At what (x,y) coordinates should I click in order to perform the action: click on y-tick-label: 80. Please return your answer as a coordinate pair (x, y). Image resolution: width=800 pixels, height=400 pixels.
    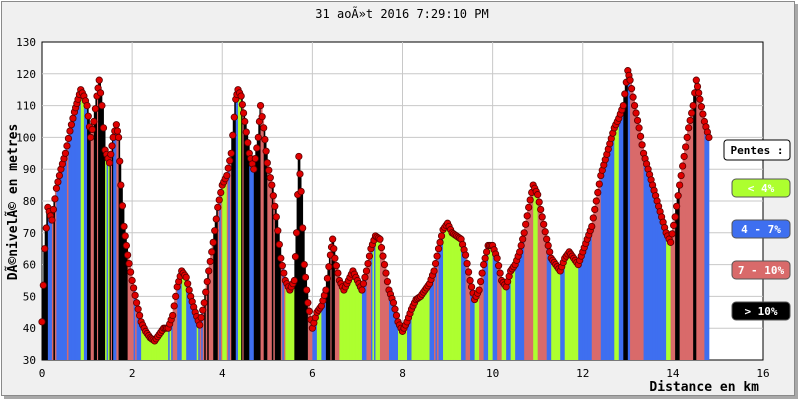
    Looking at the image, I should click on (29, 201).